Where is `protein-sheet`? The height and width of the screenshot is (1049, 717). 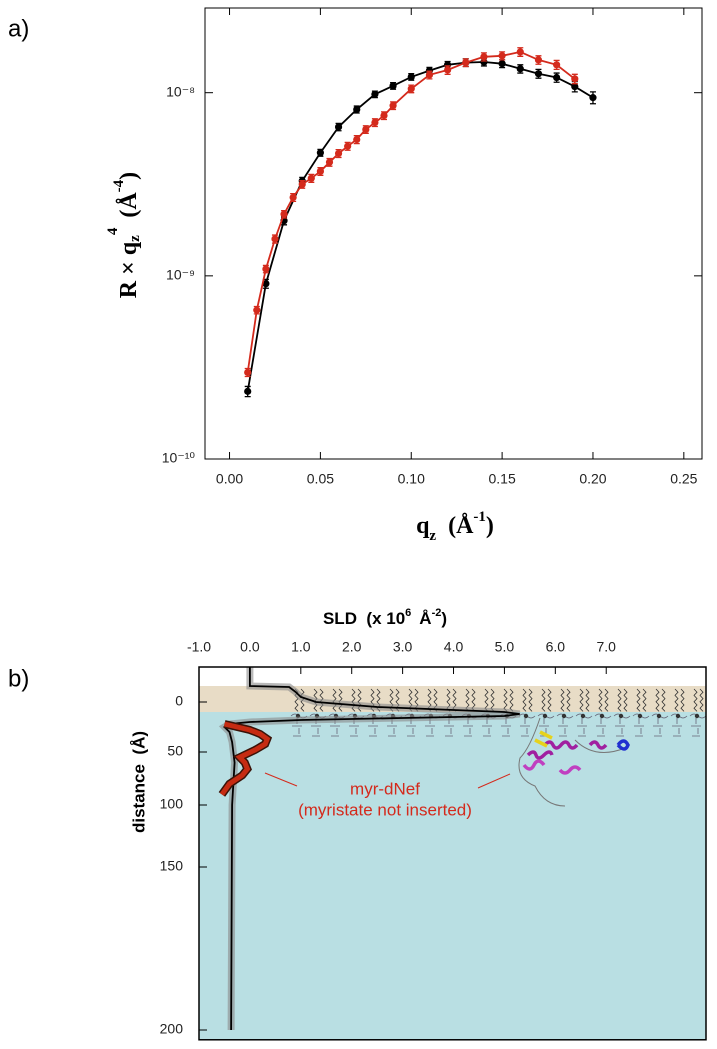 protein-sheet is located at coordinates (543, 739).